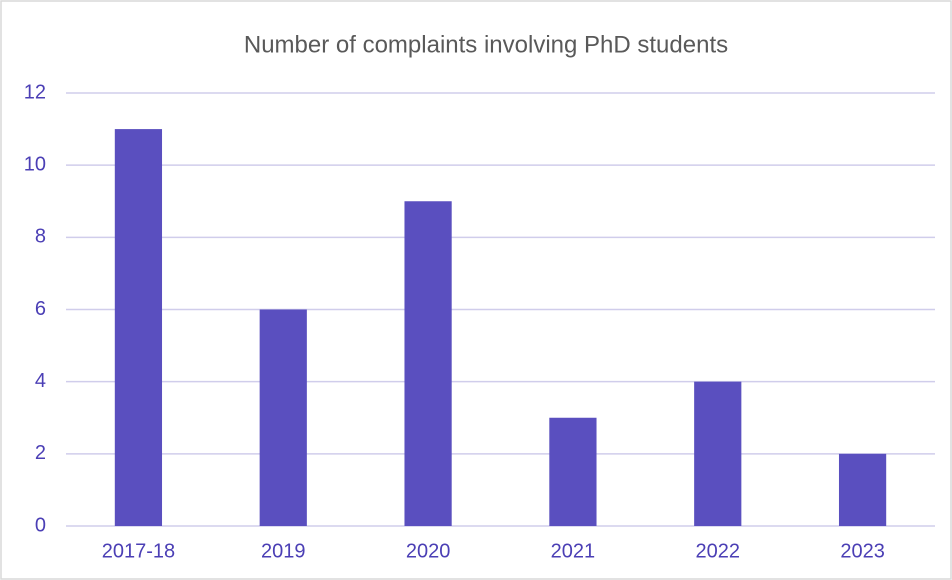 The height and width of the screenshot is (580, 952). What do you see at coordinates (138, 551) in the screenshot?
I see `x-tick-label: 2017-18` at bounding box center [138, 551].